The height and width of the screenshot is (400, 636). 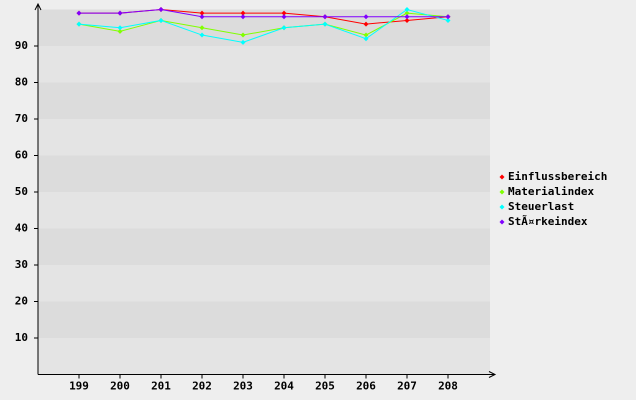 I want to click on legend-label: StÃ¤rkeindex, so click(x=548, y=221).